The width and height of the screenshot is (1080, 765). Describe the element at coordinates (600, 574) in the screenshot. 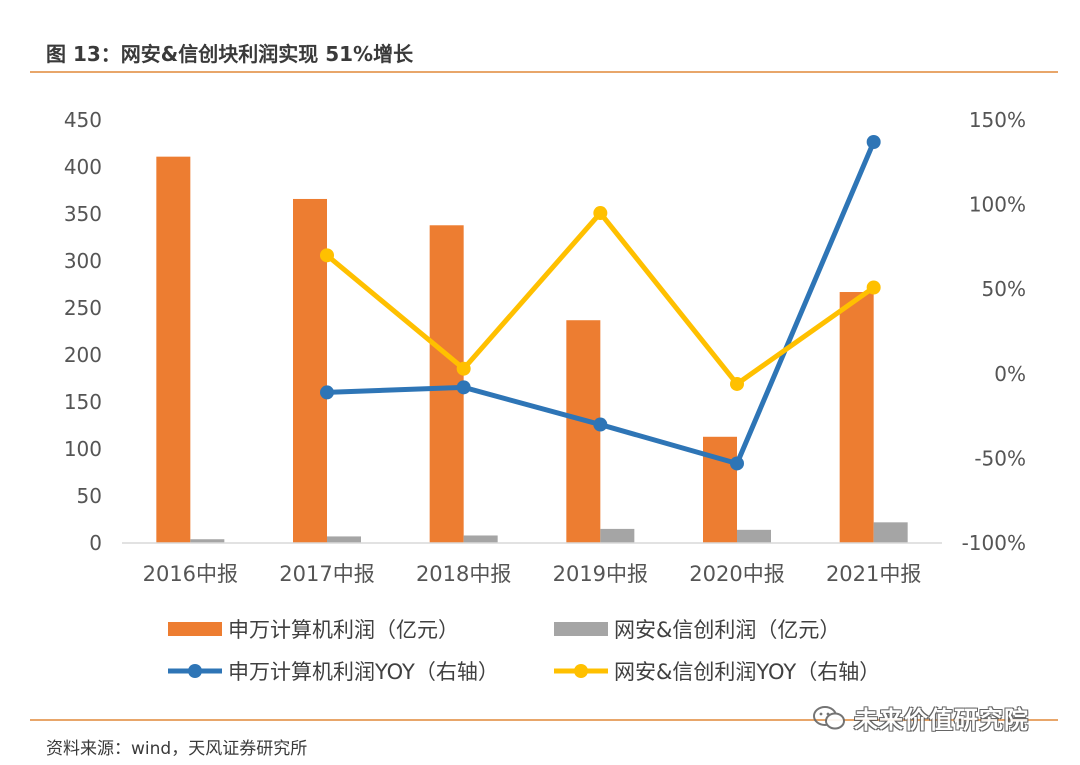

I see `x-tick-label: 2019中报` at that location.